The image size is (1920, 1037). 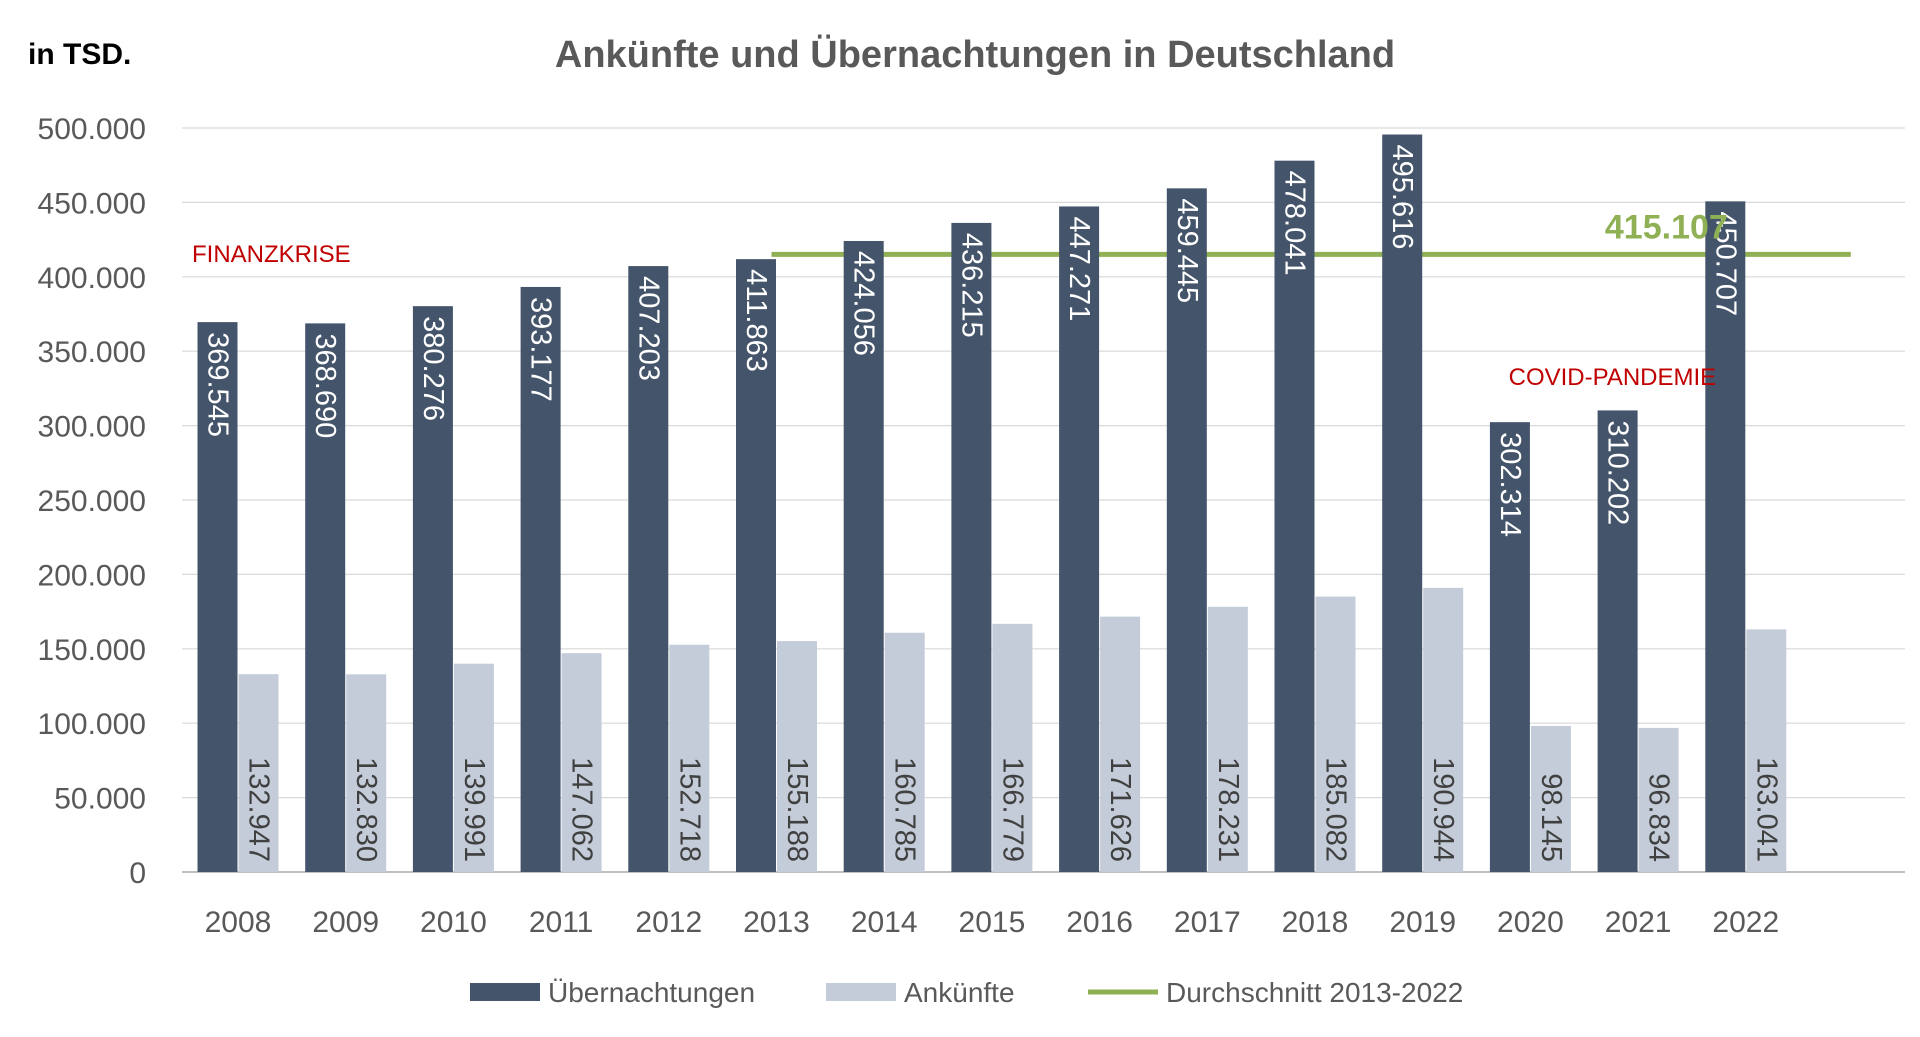 What do you see at coordinates (1613, 377) in the screenshot?
I see `annotation-covid-pandemie: COVID-PANDEMIE` at bounding box center [1613, 377].